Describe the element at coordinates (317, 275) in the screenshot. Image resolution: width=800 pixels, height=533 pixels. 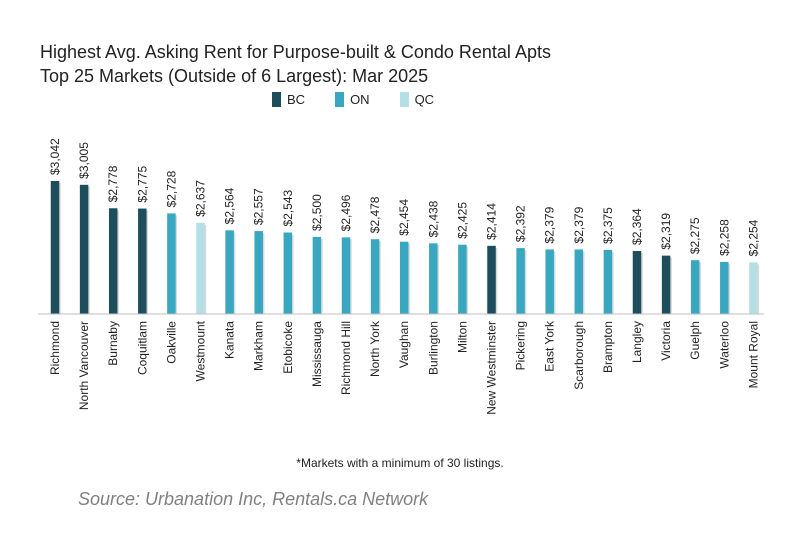
I see `bar-mississauga` at that location.